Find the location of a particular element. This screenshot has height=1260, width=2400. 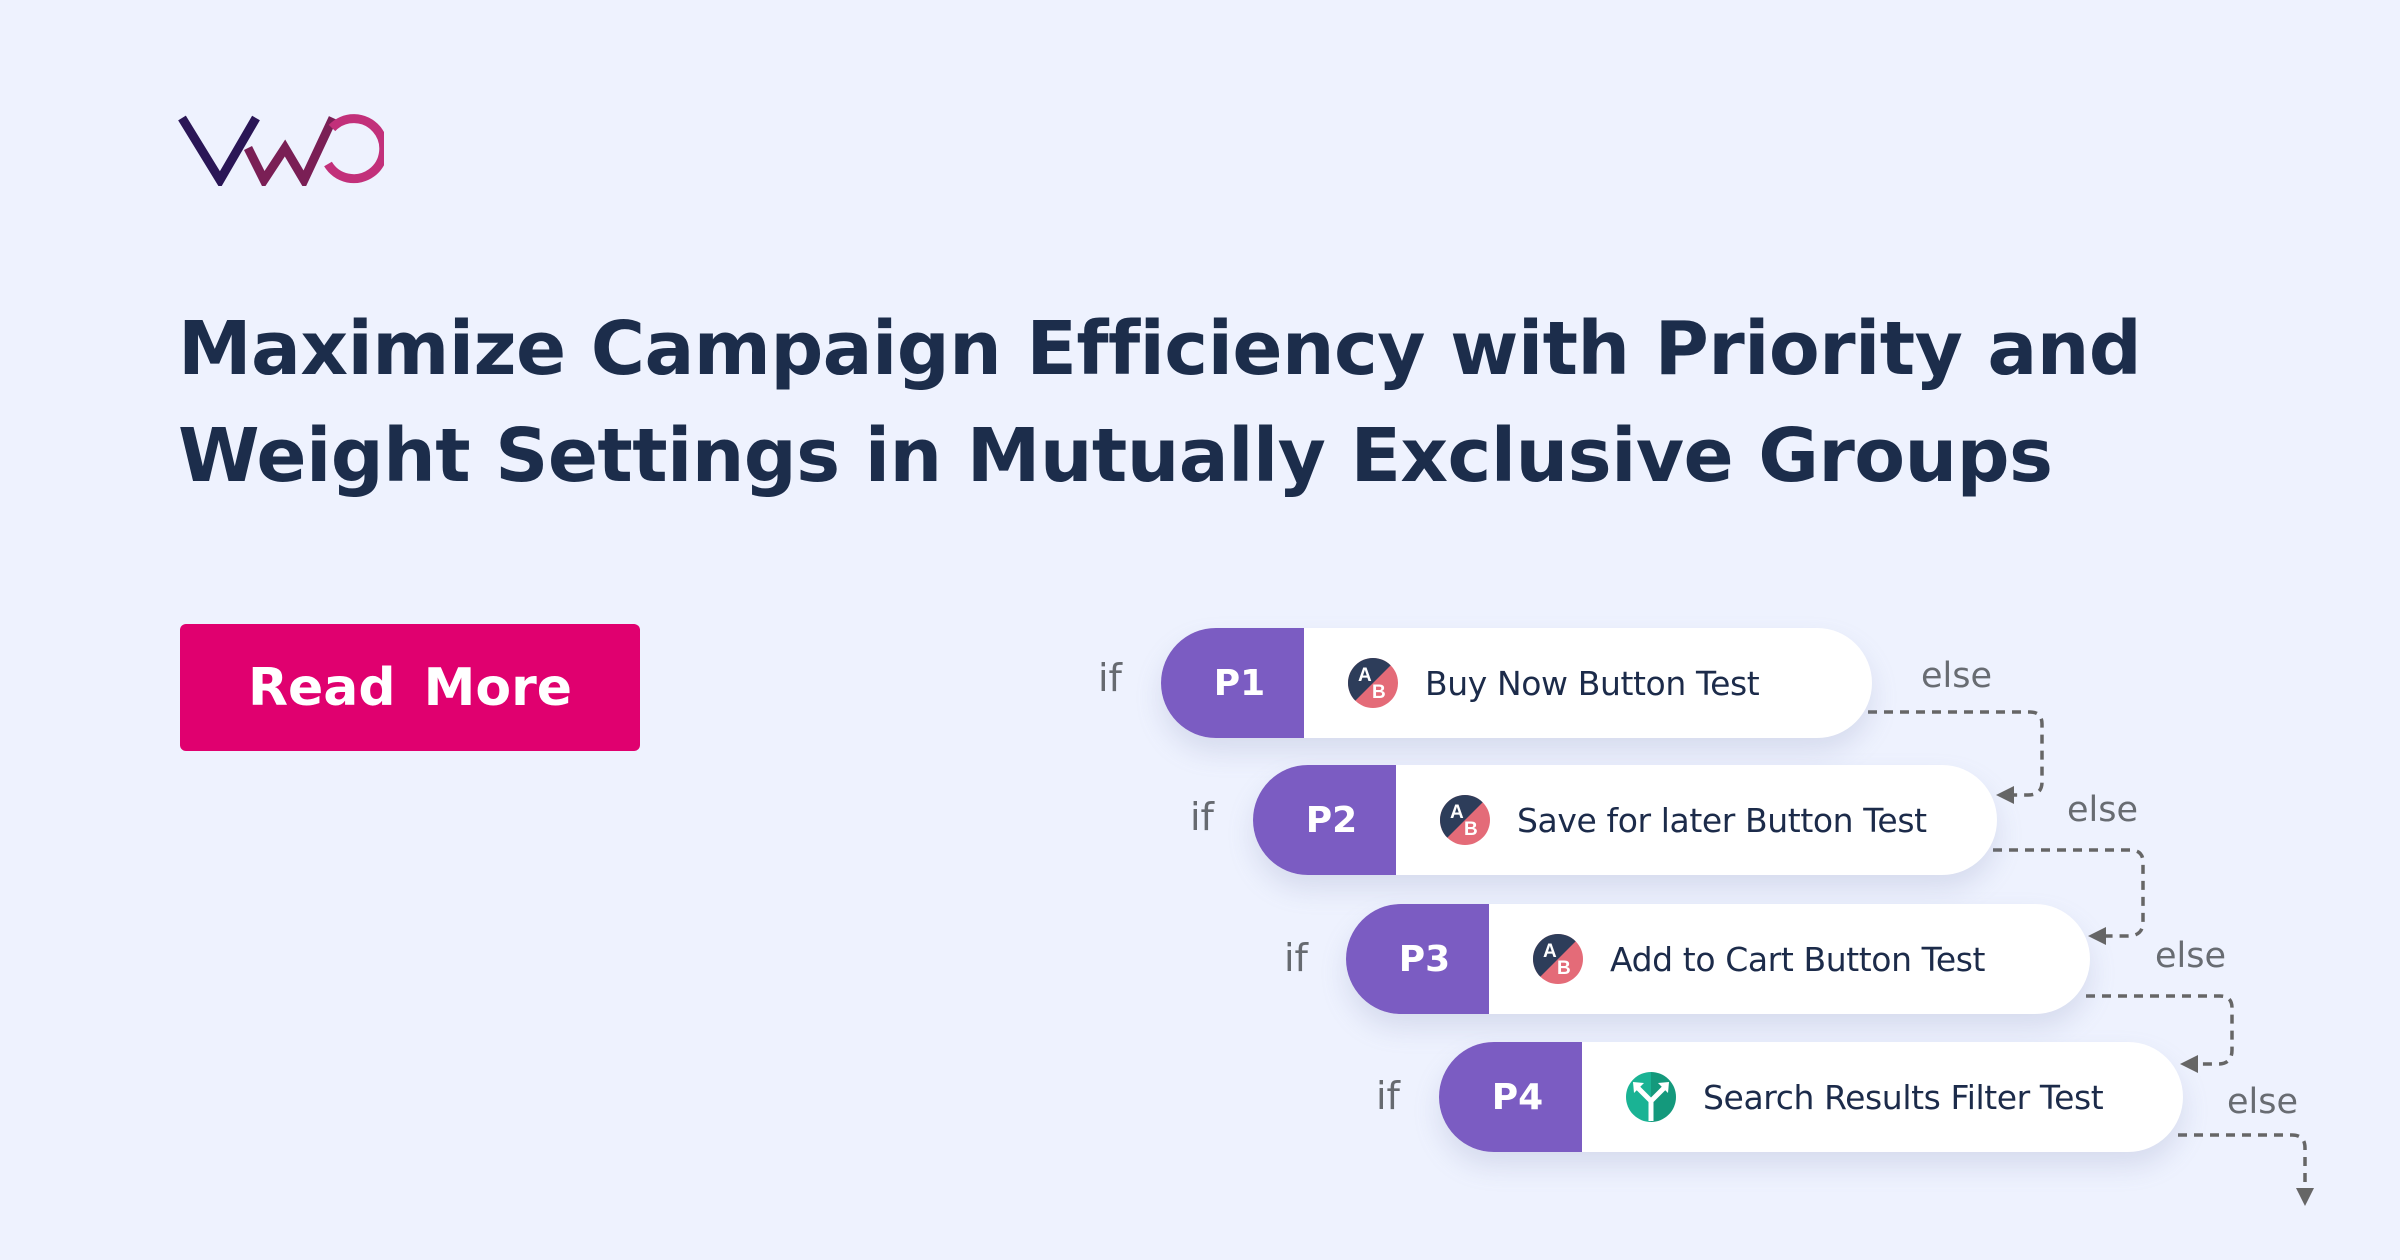

else-label-1: else is located at coordinates (1957, 676).